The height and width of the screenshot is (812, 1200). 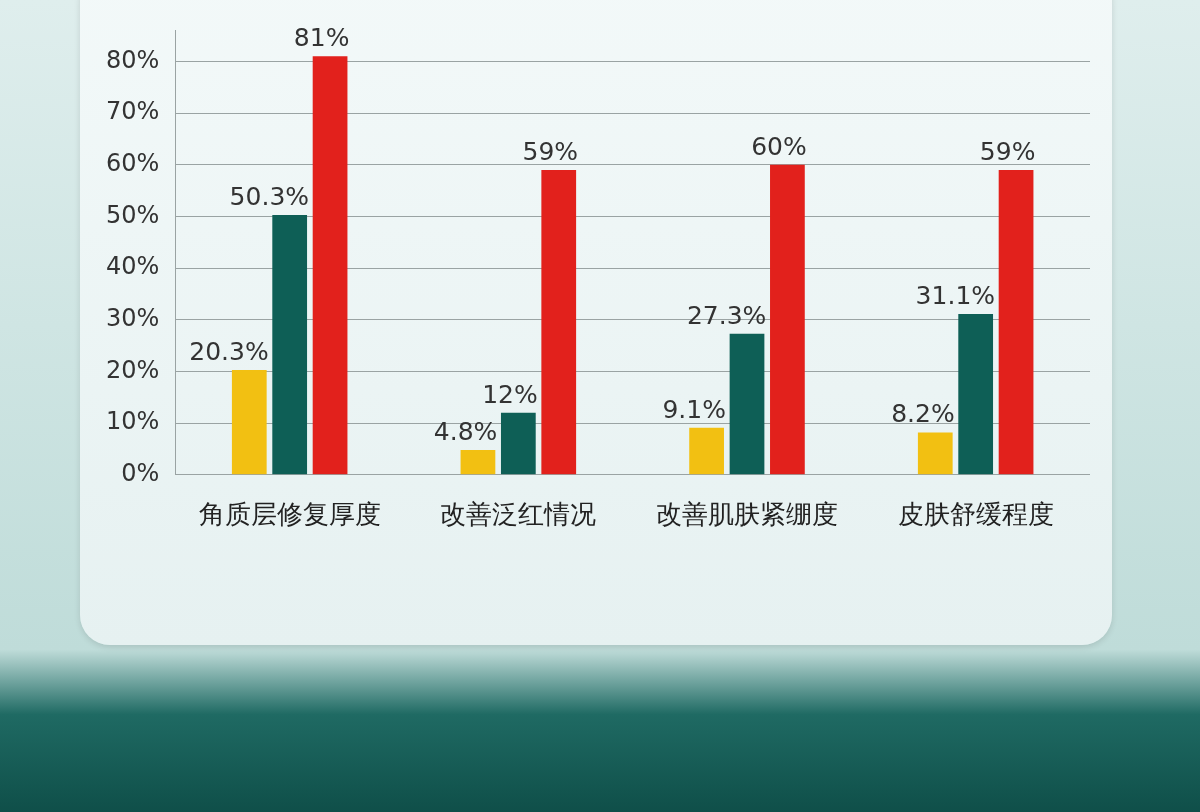 I want to click on y-tick-label: 70%, so click(x=133, y=111).